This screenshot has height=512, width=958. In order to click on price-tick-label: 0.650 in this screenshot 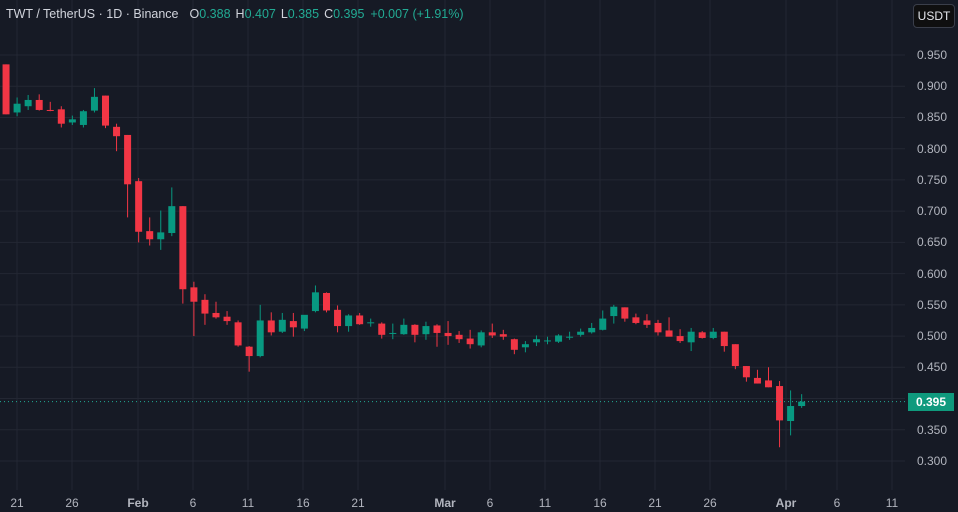, I will do `click(932, 242)`.